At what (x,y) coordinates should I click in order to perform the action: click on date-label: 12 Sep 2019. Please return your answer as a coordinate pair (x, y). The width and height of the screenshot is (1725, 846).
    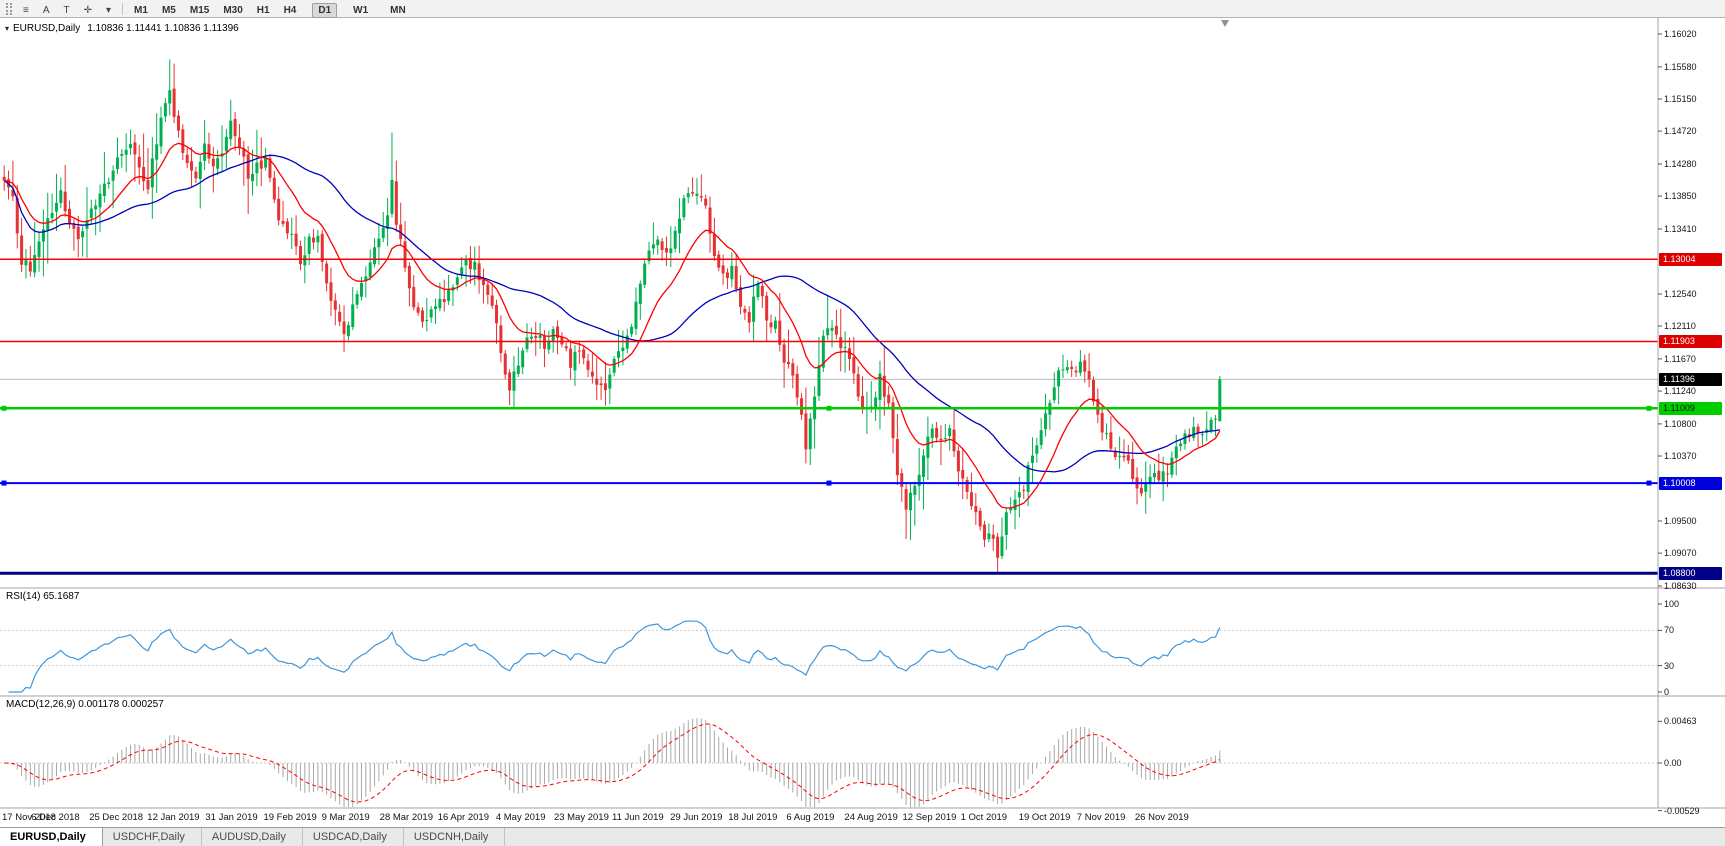
    Looking at the image, I should click on (929, 817).